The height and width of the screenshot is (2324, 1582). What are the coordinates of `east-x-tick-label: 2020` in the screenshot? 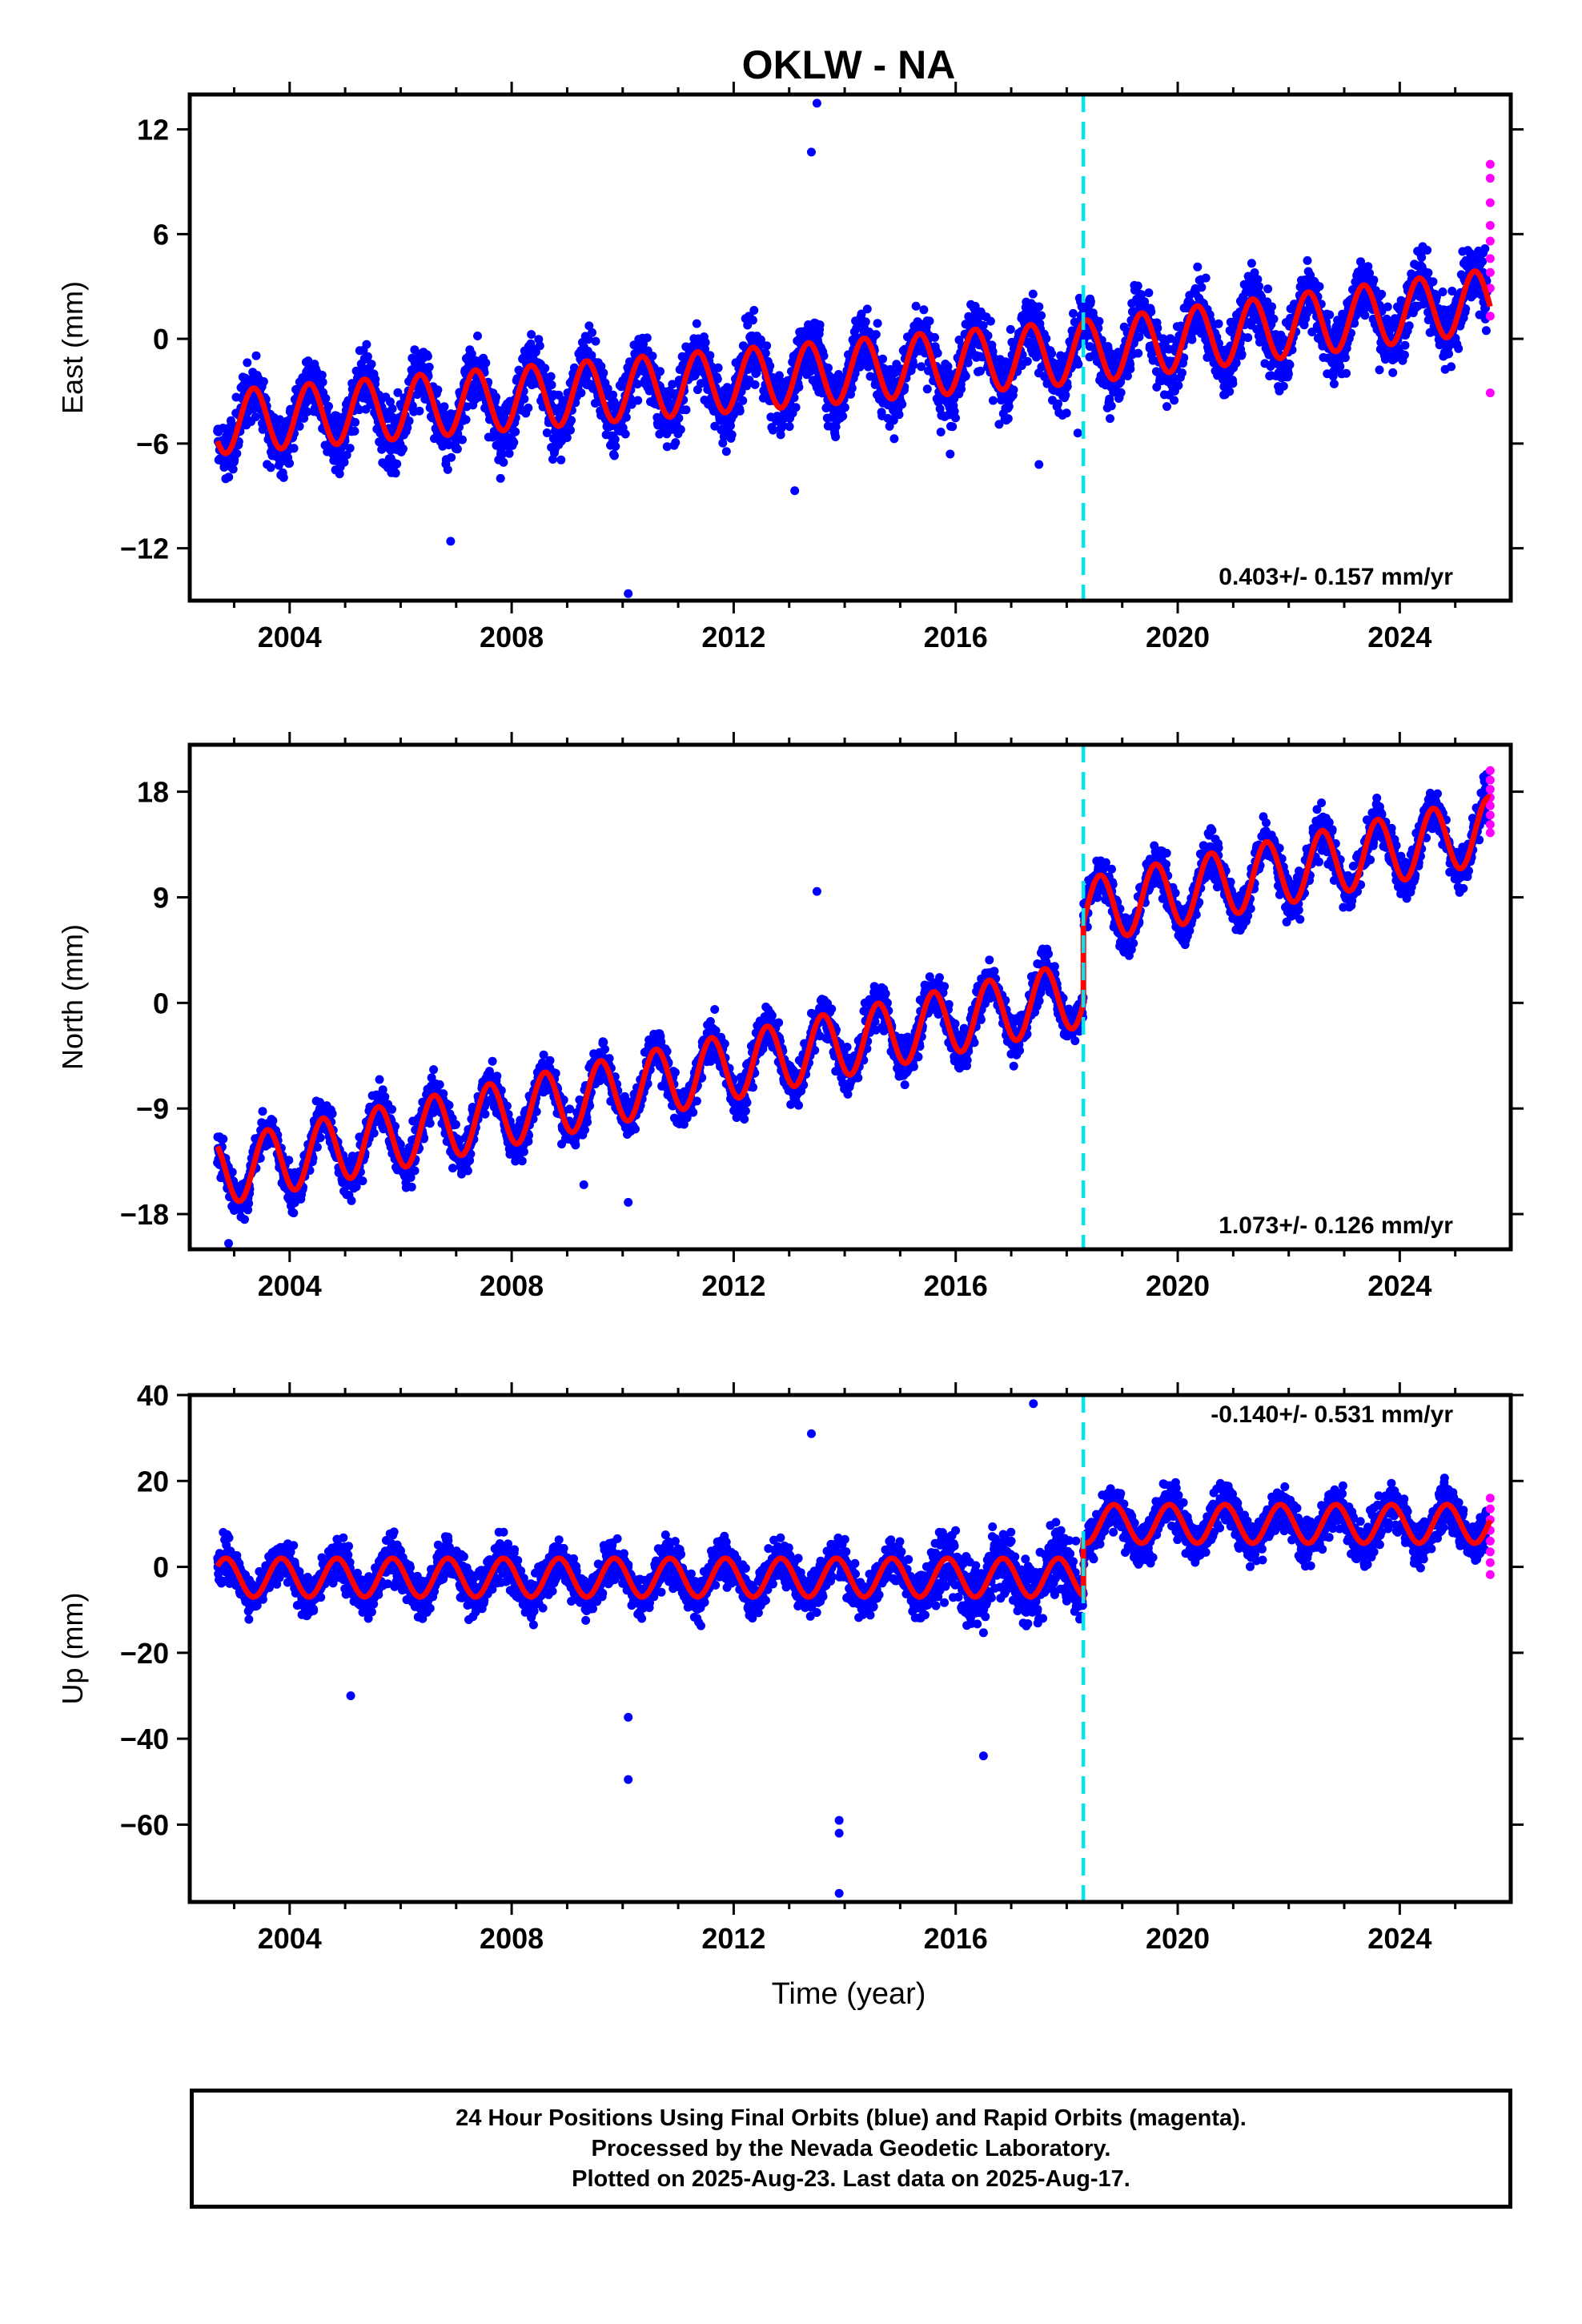 It's located at (1178, 637).